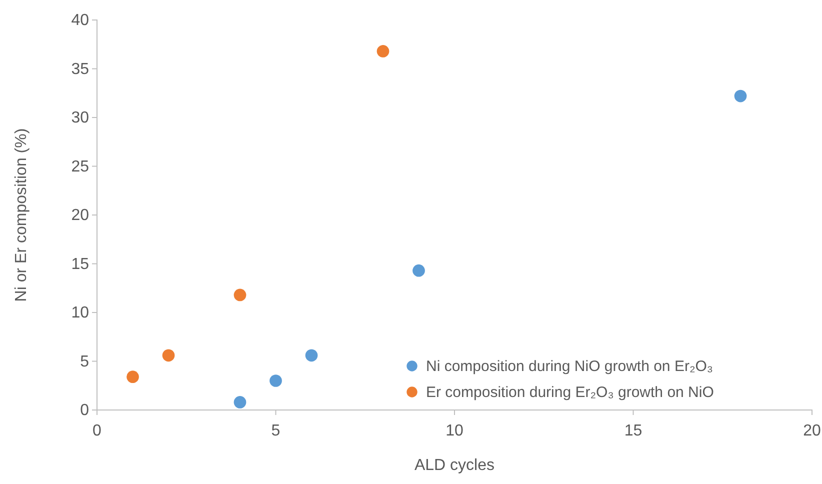 The image size is (822, 484). Describe the element at coordinates (80, 313) in the screenshot. I see `y-tick-label: 10` at that location.